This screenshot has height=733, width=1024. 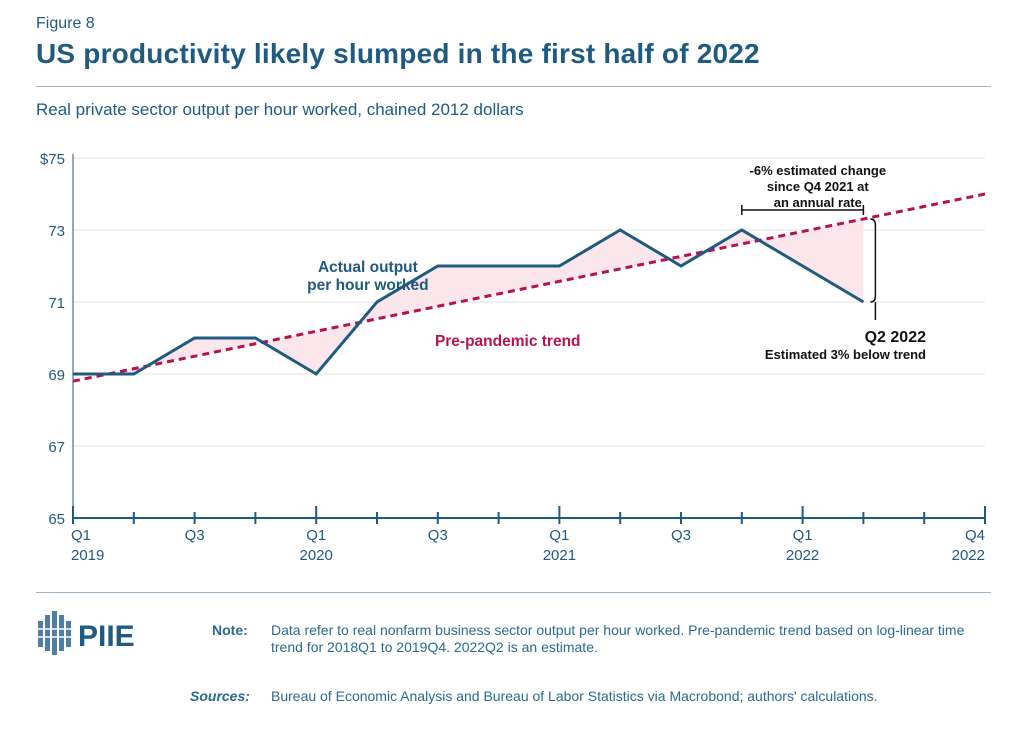 I want to click on y-tick-label: 73, so click(x=56, y=231).